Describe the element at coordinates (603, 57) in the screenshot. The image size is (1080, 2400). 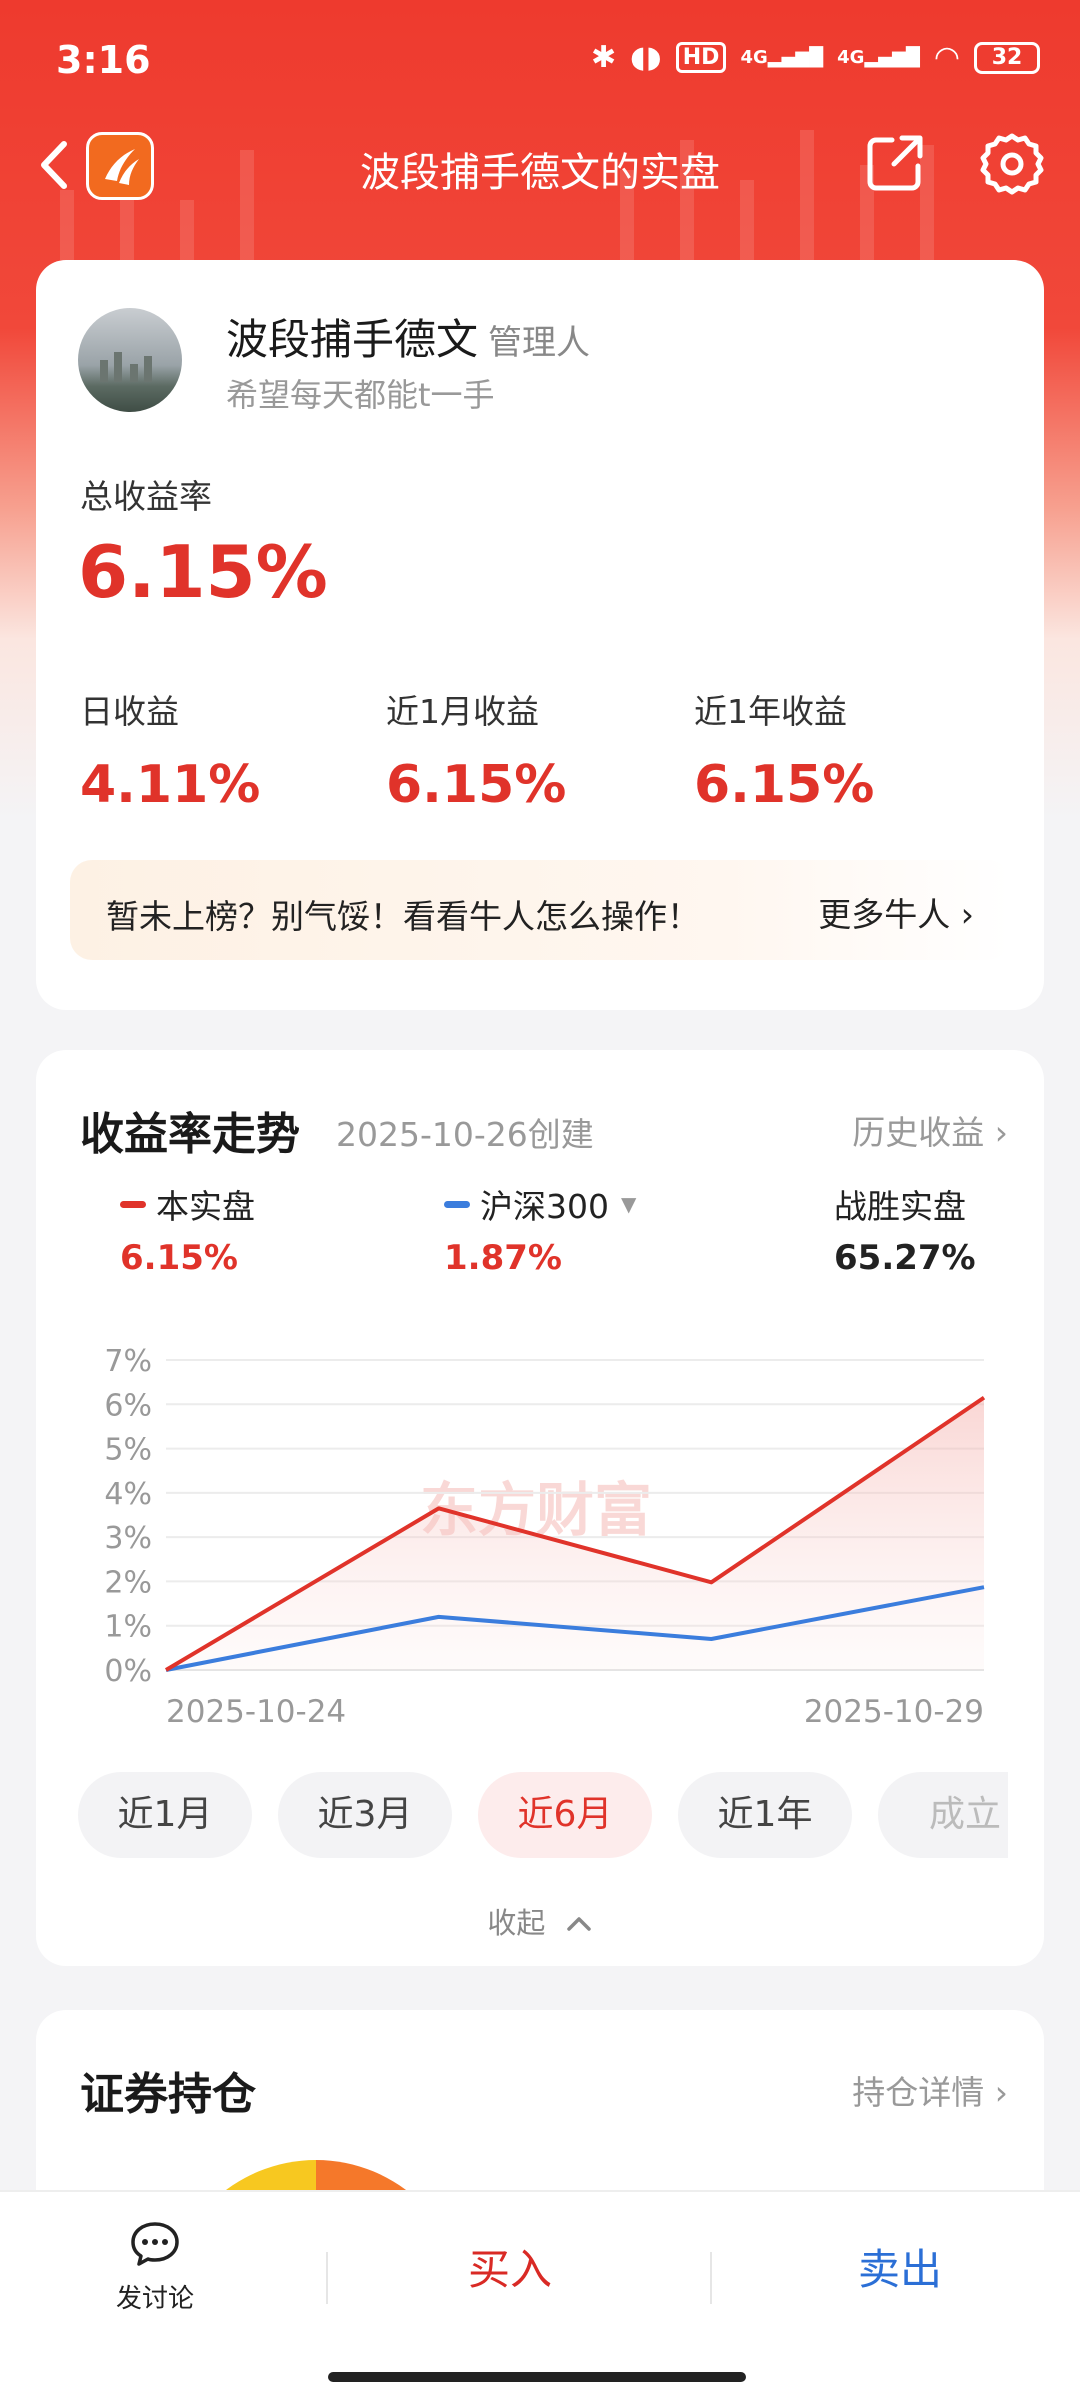
I see `bluetooth-icon: ✱` at that location.